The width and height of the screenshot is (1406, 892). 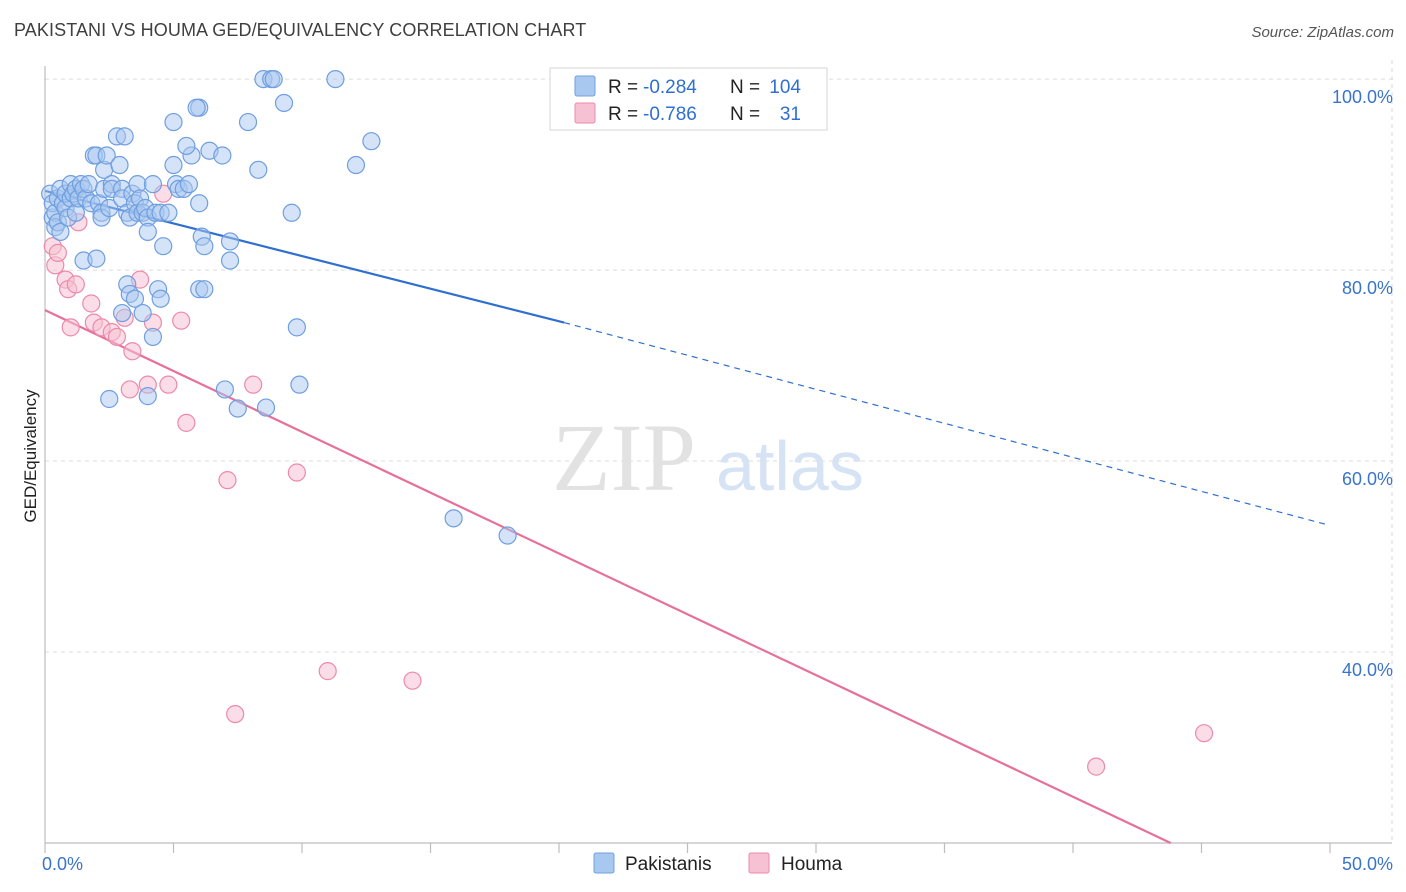 I want to click on legend-swatch-pakistanis, so click(x=585, y=86).